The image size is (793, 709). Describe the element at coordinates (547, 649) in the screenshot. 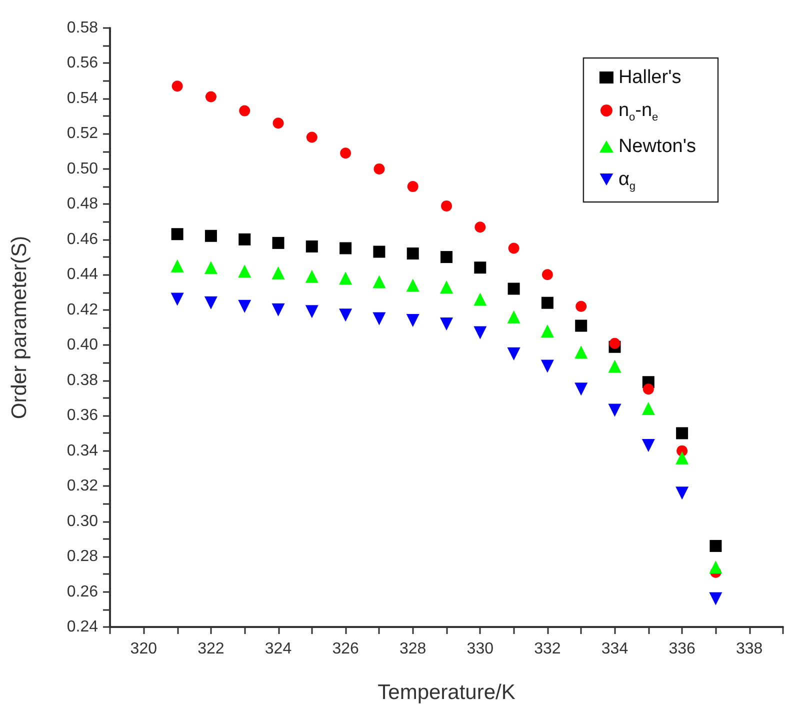

I see `x-tick-label: 332` at that location.